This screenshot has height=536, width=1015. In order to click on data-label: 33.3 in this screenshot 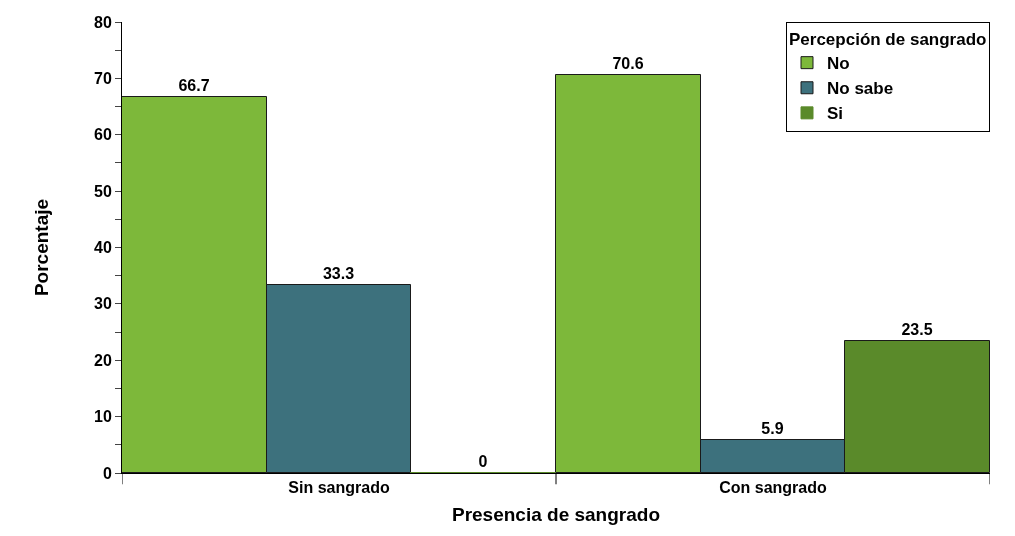, I will do `click(338, 273)`.